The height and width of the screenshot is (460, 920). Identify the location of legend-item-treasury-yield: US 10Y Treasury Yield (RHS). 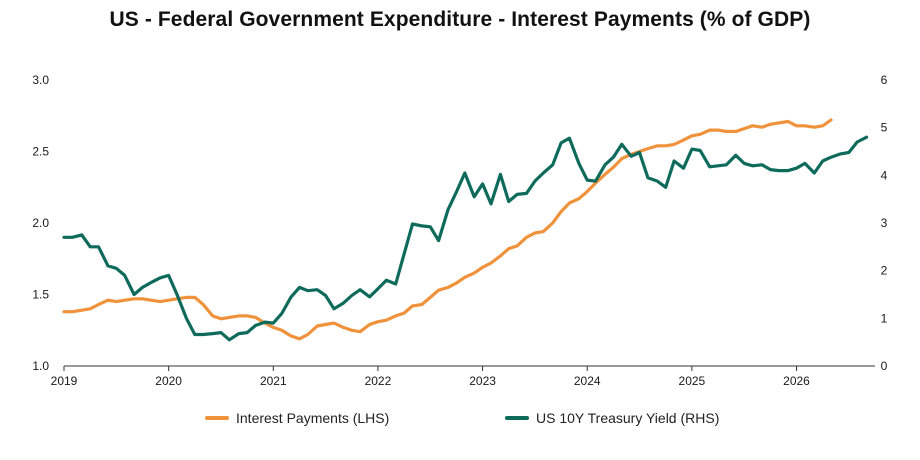
(612, 418).